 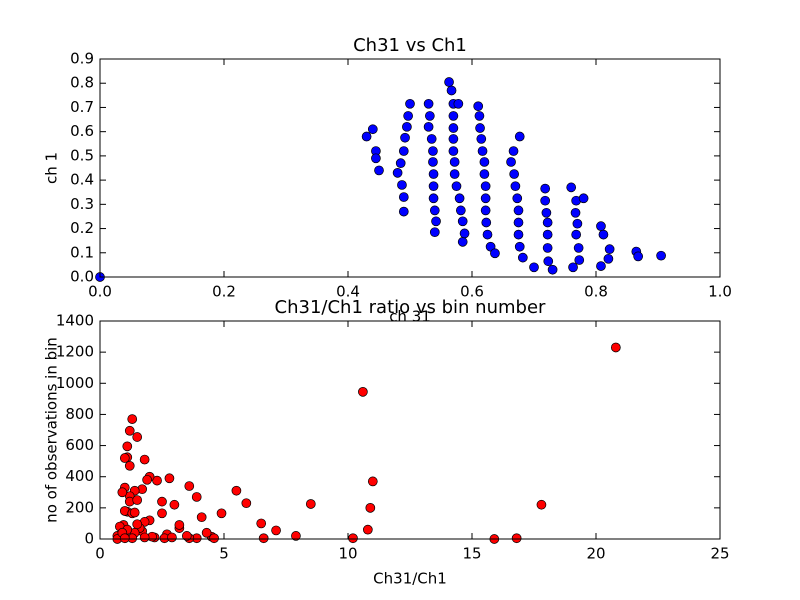 What do you see at coordinates (82, 277) in the screenshot?
I see `y-tick-label: 0.0` at bounding box center [82, 277].